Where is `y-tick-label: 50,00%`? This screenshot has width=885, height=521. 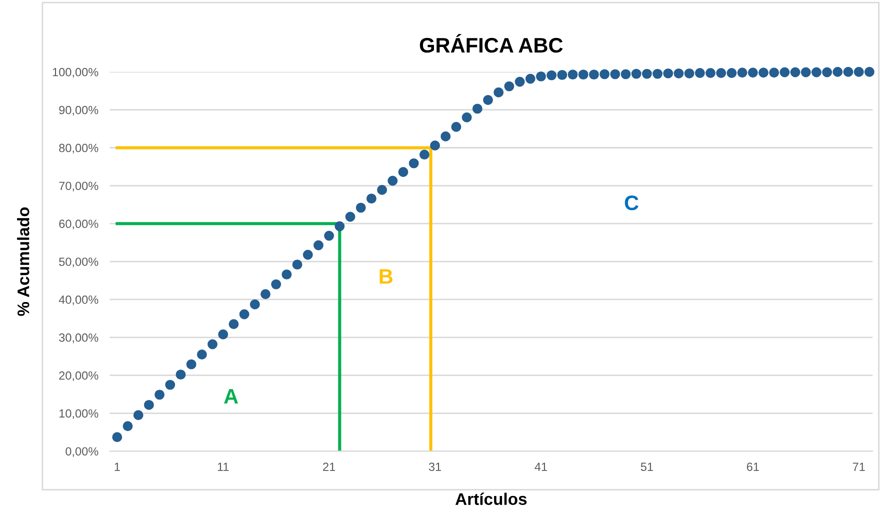
y-tick-label: 50,00% is located at coordinates (78, 263).